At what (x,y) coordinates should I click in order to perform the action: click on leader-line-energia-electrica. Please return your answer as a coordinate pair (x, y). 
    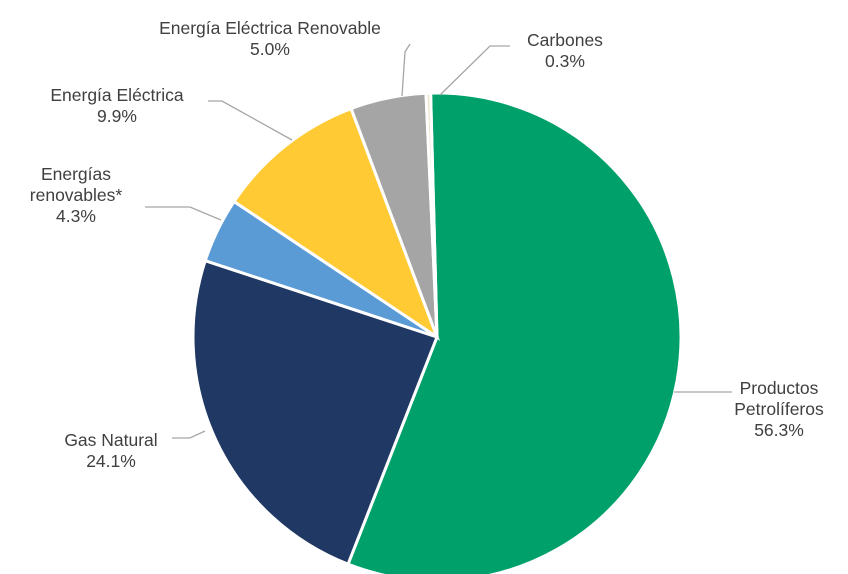
    Looking at the image, I should click on (250, 120).